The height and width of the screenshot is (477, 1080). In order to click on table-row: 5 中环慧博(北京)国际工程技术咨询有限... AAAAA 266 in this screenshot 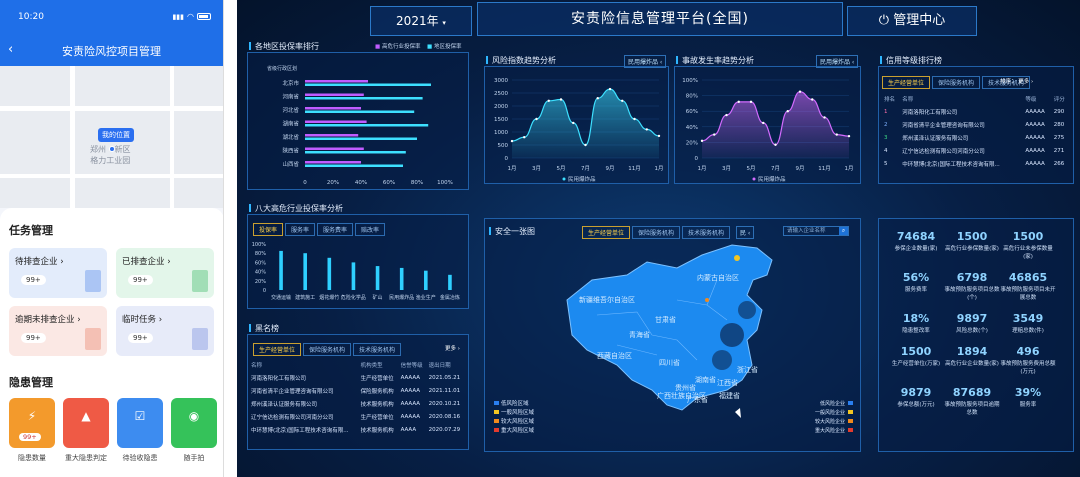, I will do `click(976, 163)`.